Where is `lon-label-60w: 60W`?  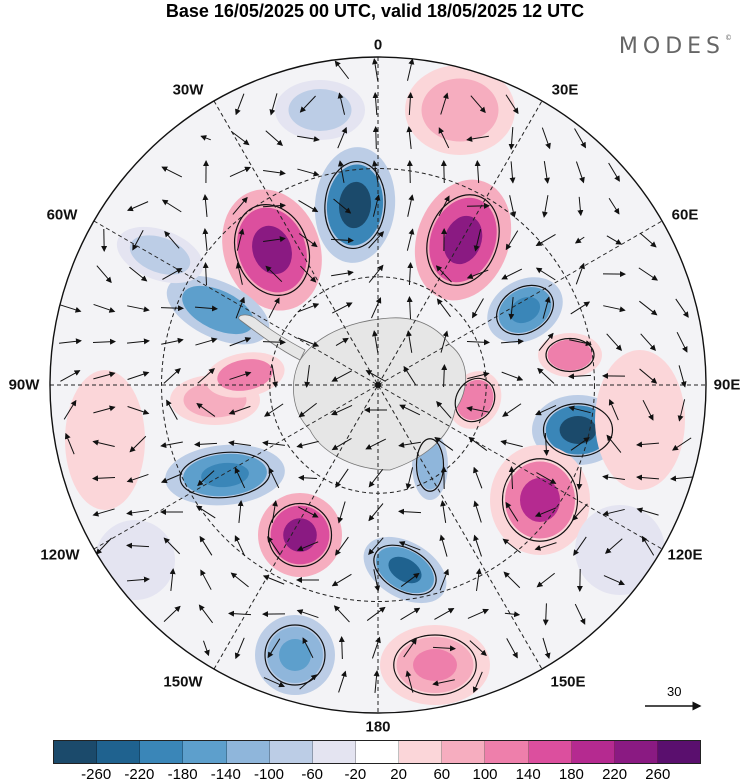
lon-label-60w: 60W is located at coordinates (62, 215).